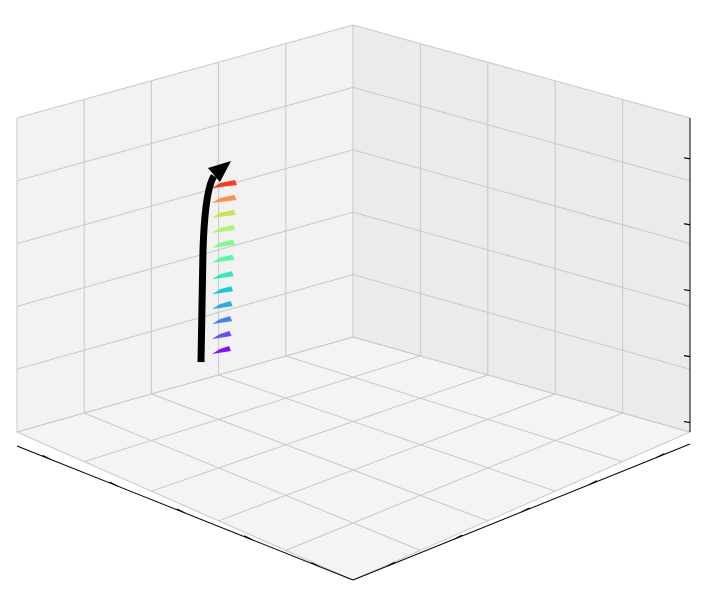  What do you see at coordinates (219, 171) in the screenshot?
I see `trajectory-arrowhead` at bounding box center [219, 171].